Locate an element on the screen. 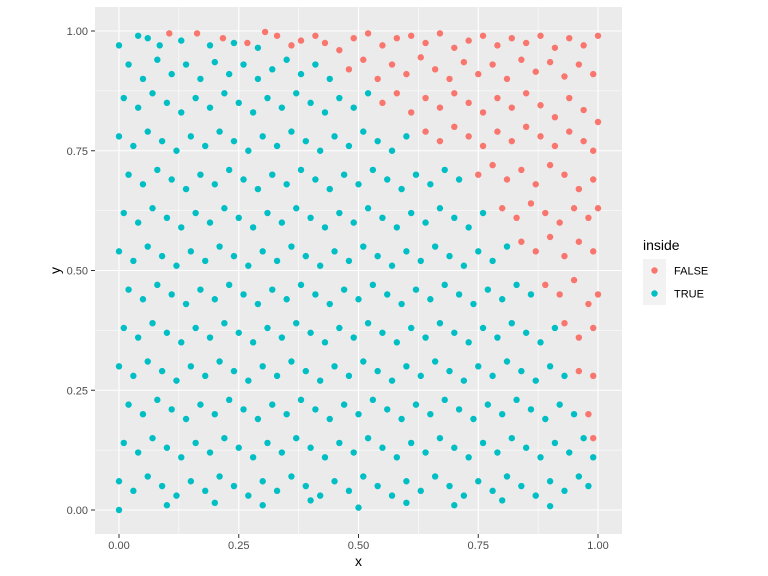 The height and width of the screenshot is (576, 768). x-tick-label: 0.75 is located at coordinates (478, 546).